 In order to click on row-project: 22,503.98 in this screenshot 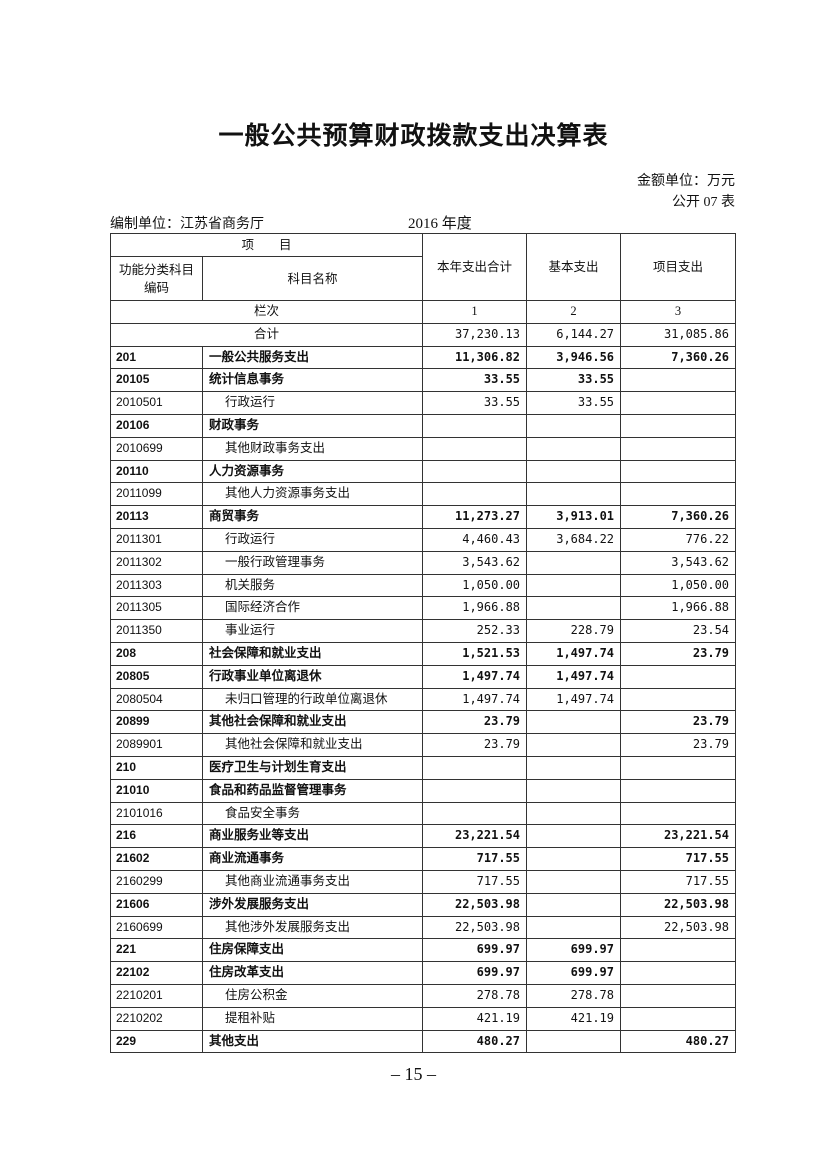, I will do `click(678, 927)`.